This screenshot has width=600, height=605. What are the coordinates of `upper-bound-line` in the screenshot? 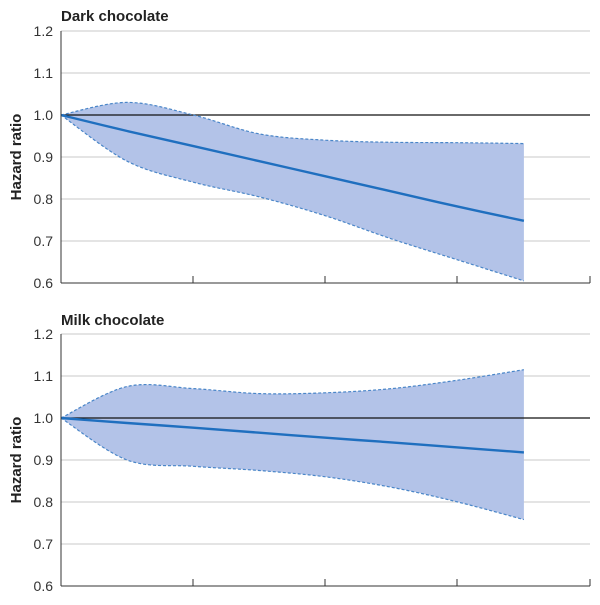 It's located at (292, 123).